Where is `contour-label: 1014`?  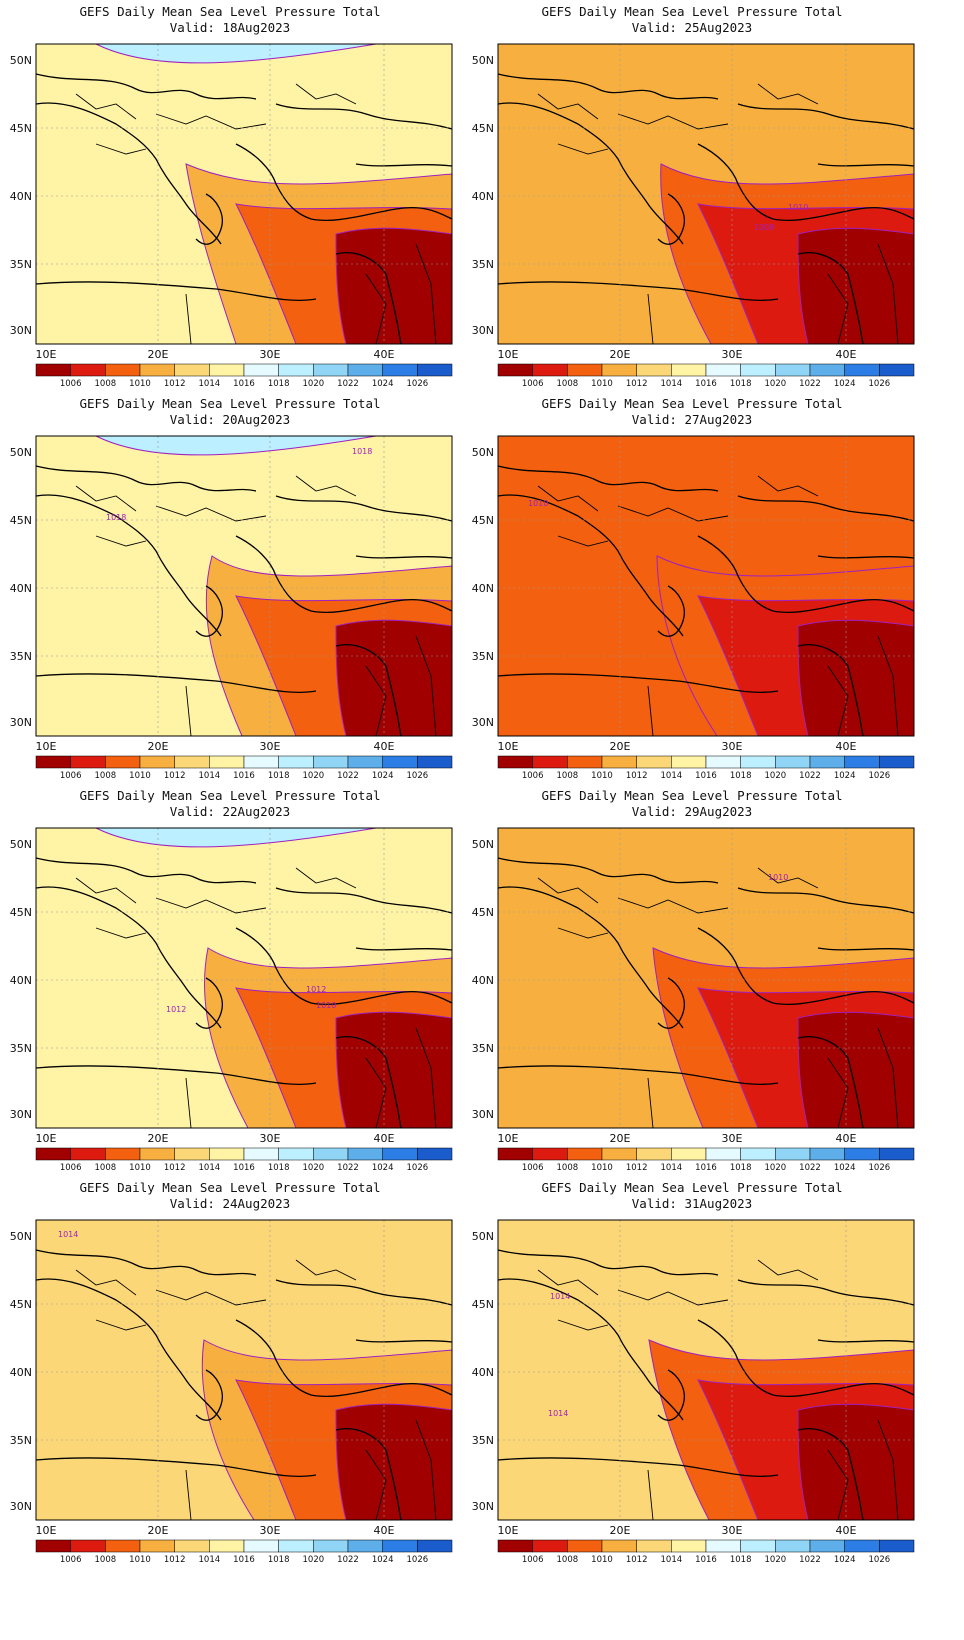 contour-label: 1014 is located at coordinates (68, 1234).